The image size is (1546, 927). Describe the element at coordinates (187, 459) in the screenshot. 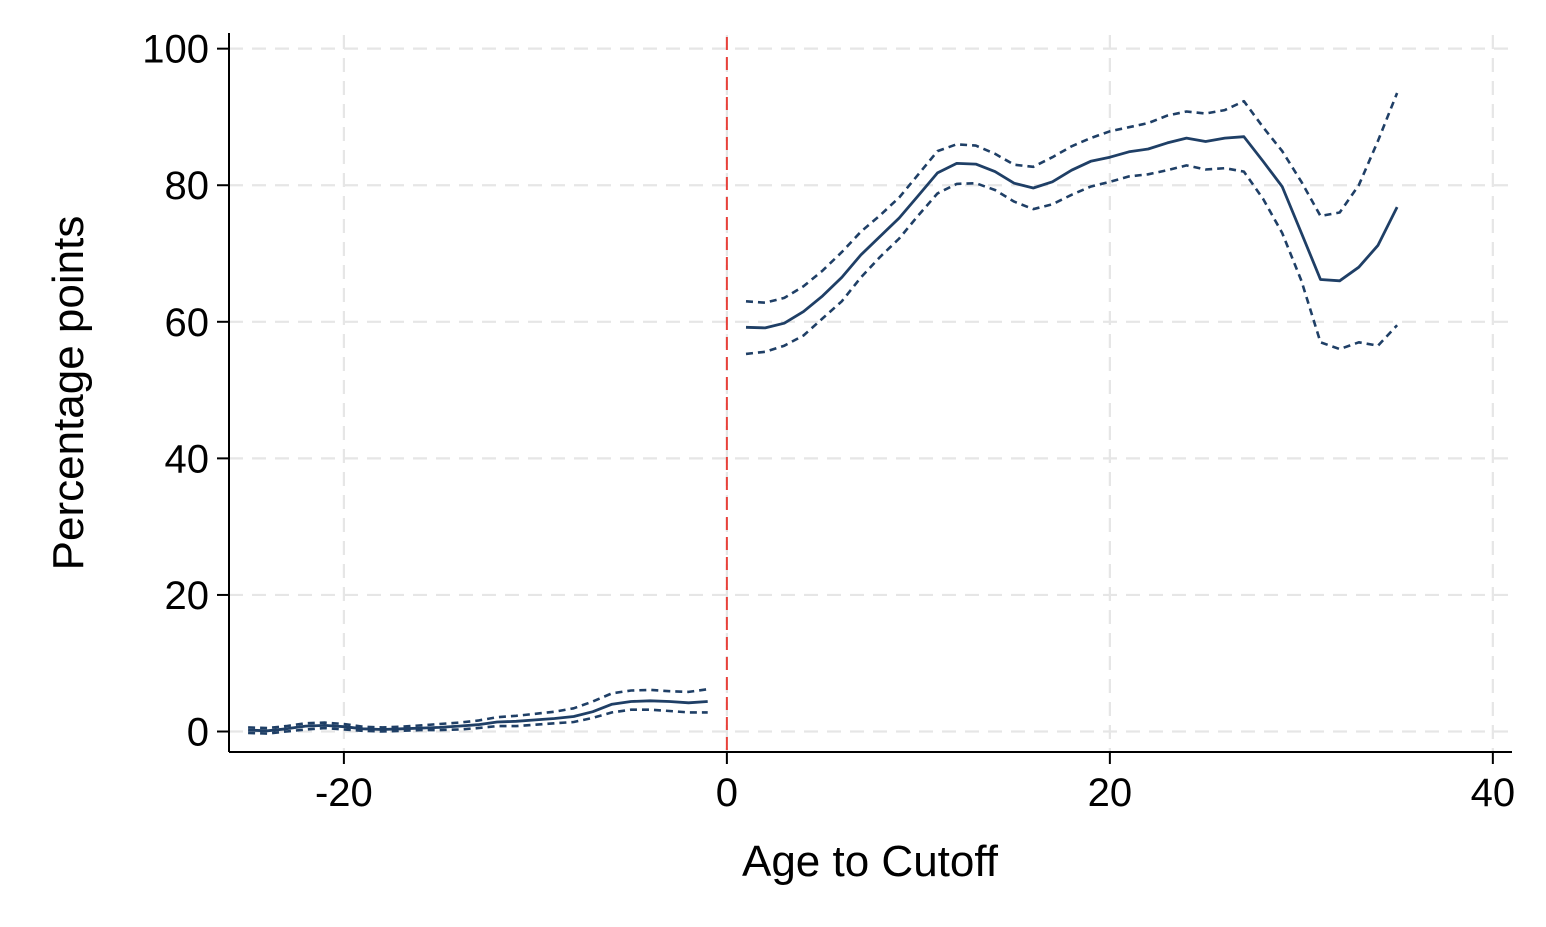

I see `y-tick-label: 40` at that location.